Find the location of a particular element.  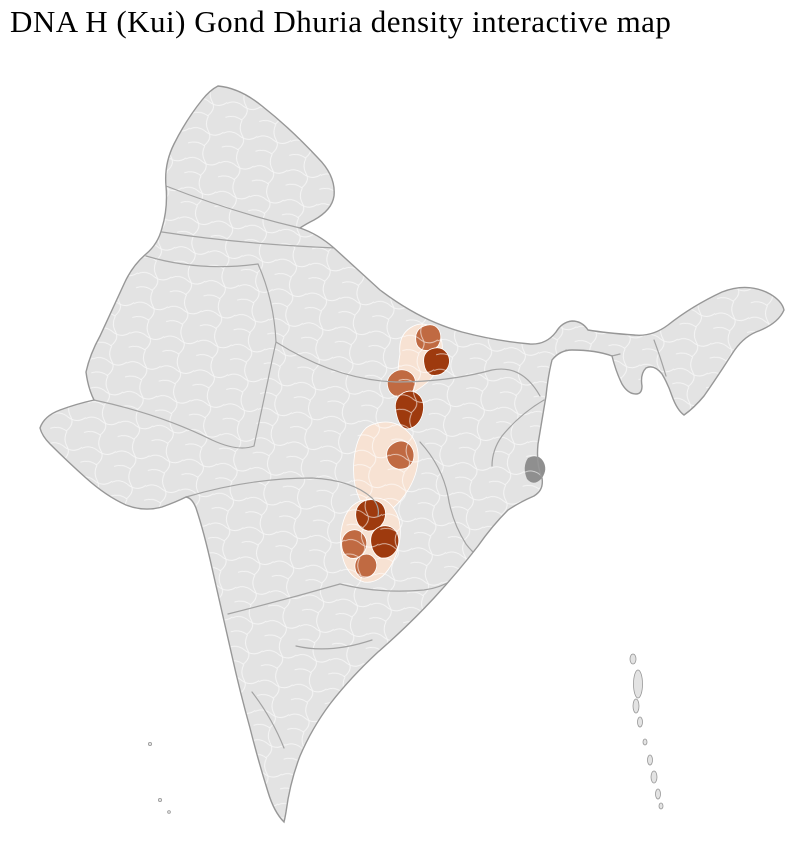

lakshadweep-islands is located at coordinates (159, 778).